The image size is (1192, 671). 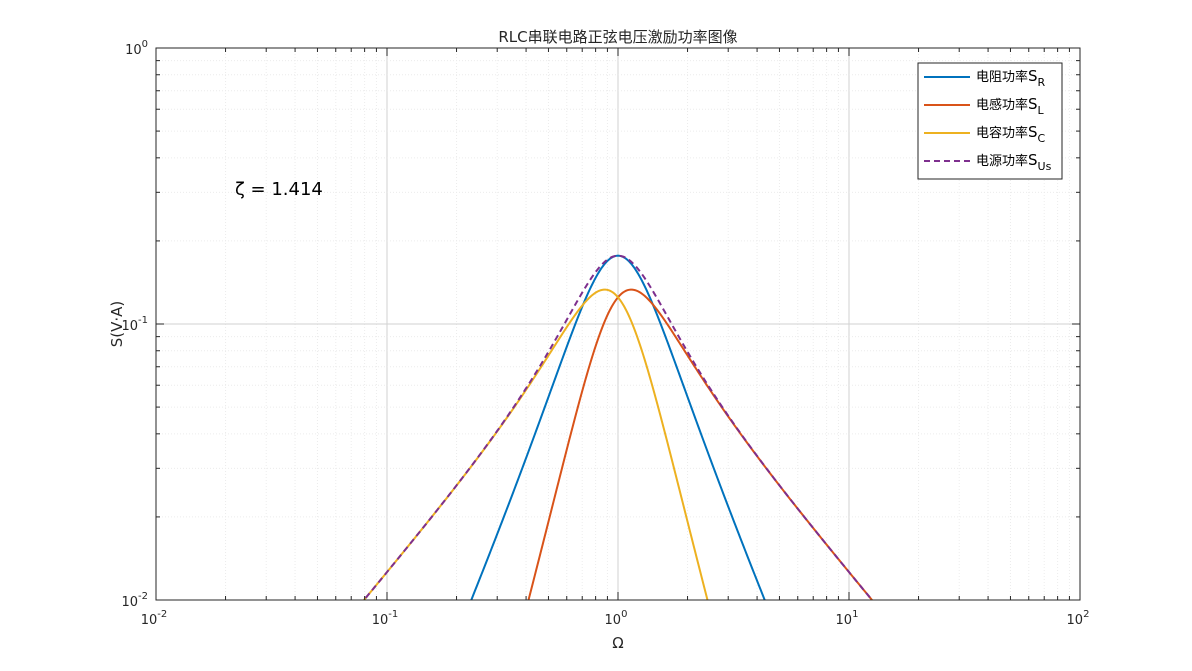 What do you see at coordinates (117, 324) in the screenshot?
I see `y-axis-label: S(V·A)` at bounding box center [117, 324].